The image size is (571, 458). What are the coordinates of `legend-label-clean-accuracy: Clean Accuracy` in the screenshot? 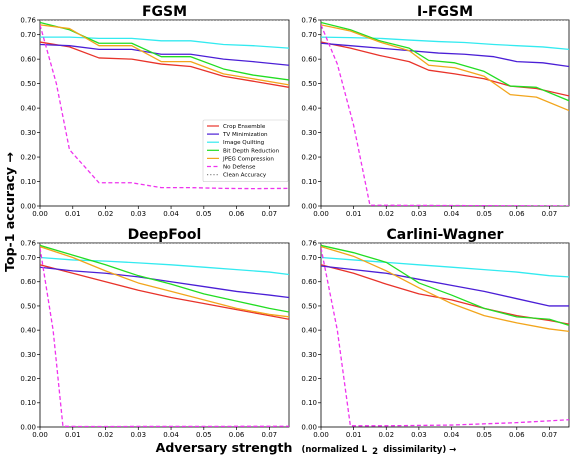 It's located at (245, 176).